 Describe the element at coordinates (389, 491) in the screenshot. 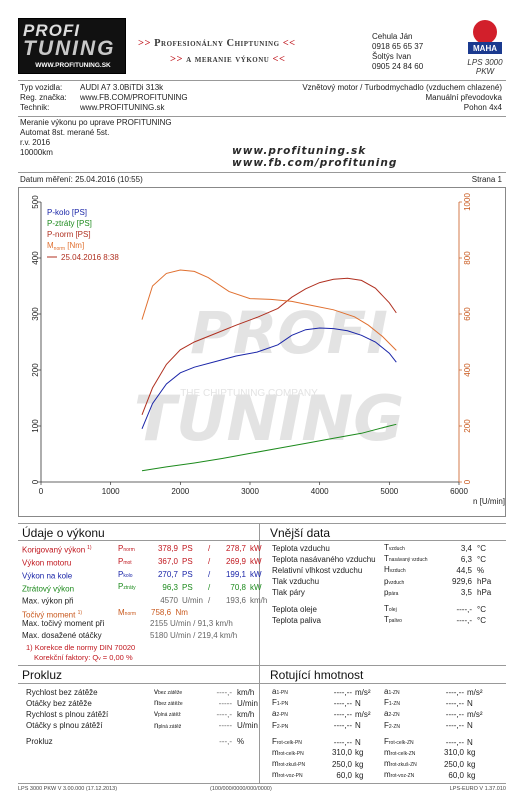

I see `x-tick-label: 5000` at that location.